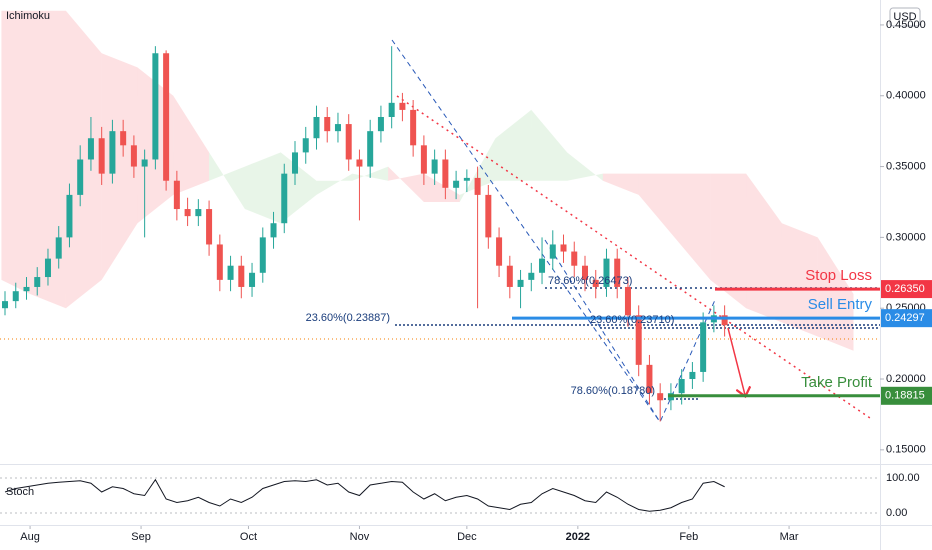 This screenshot has height=550, width=932. Describe the element at coordinates (348, 318) in the screenshot. I see `fib-label: 23.60%(0.23887)` at that location.